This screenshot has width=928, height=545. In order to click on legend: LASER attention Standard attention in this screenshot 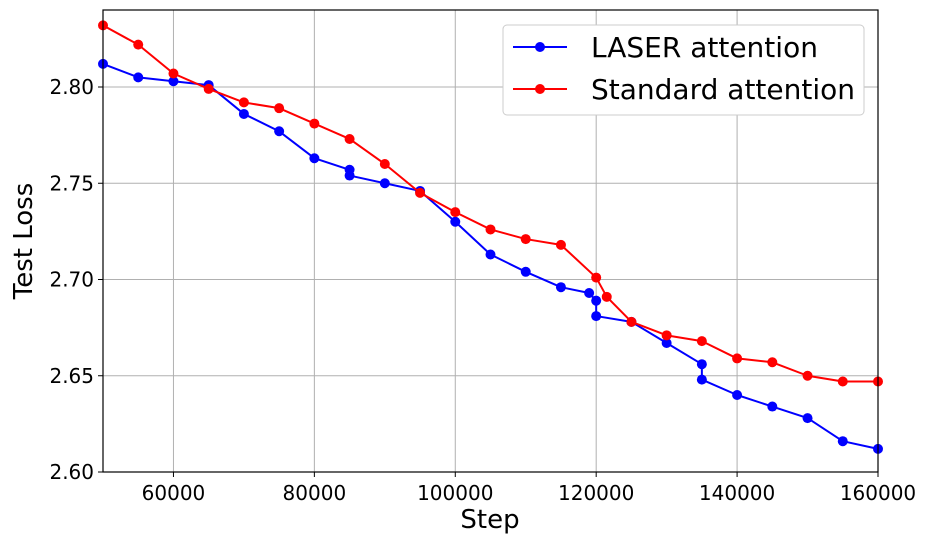, I will do `click(683, 70)`.